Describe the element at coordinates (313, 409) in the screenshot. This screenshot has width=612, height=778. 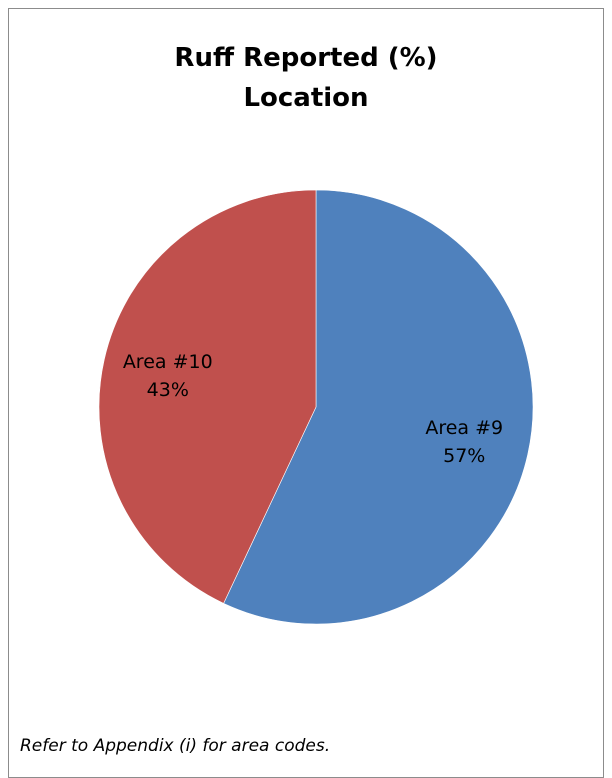
I see `pie-data-labels: Area #9 57% Area #10 43%` at that location.